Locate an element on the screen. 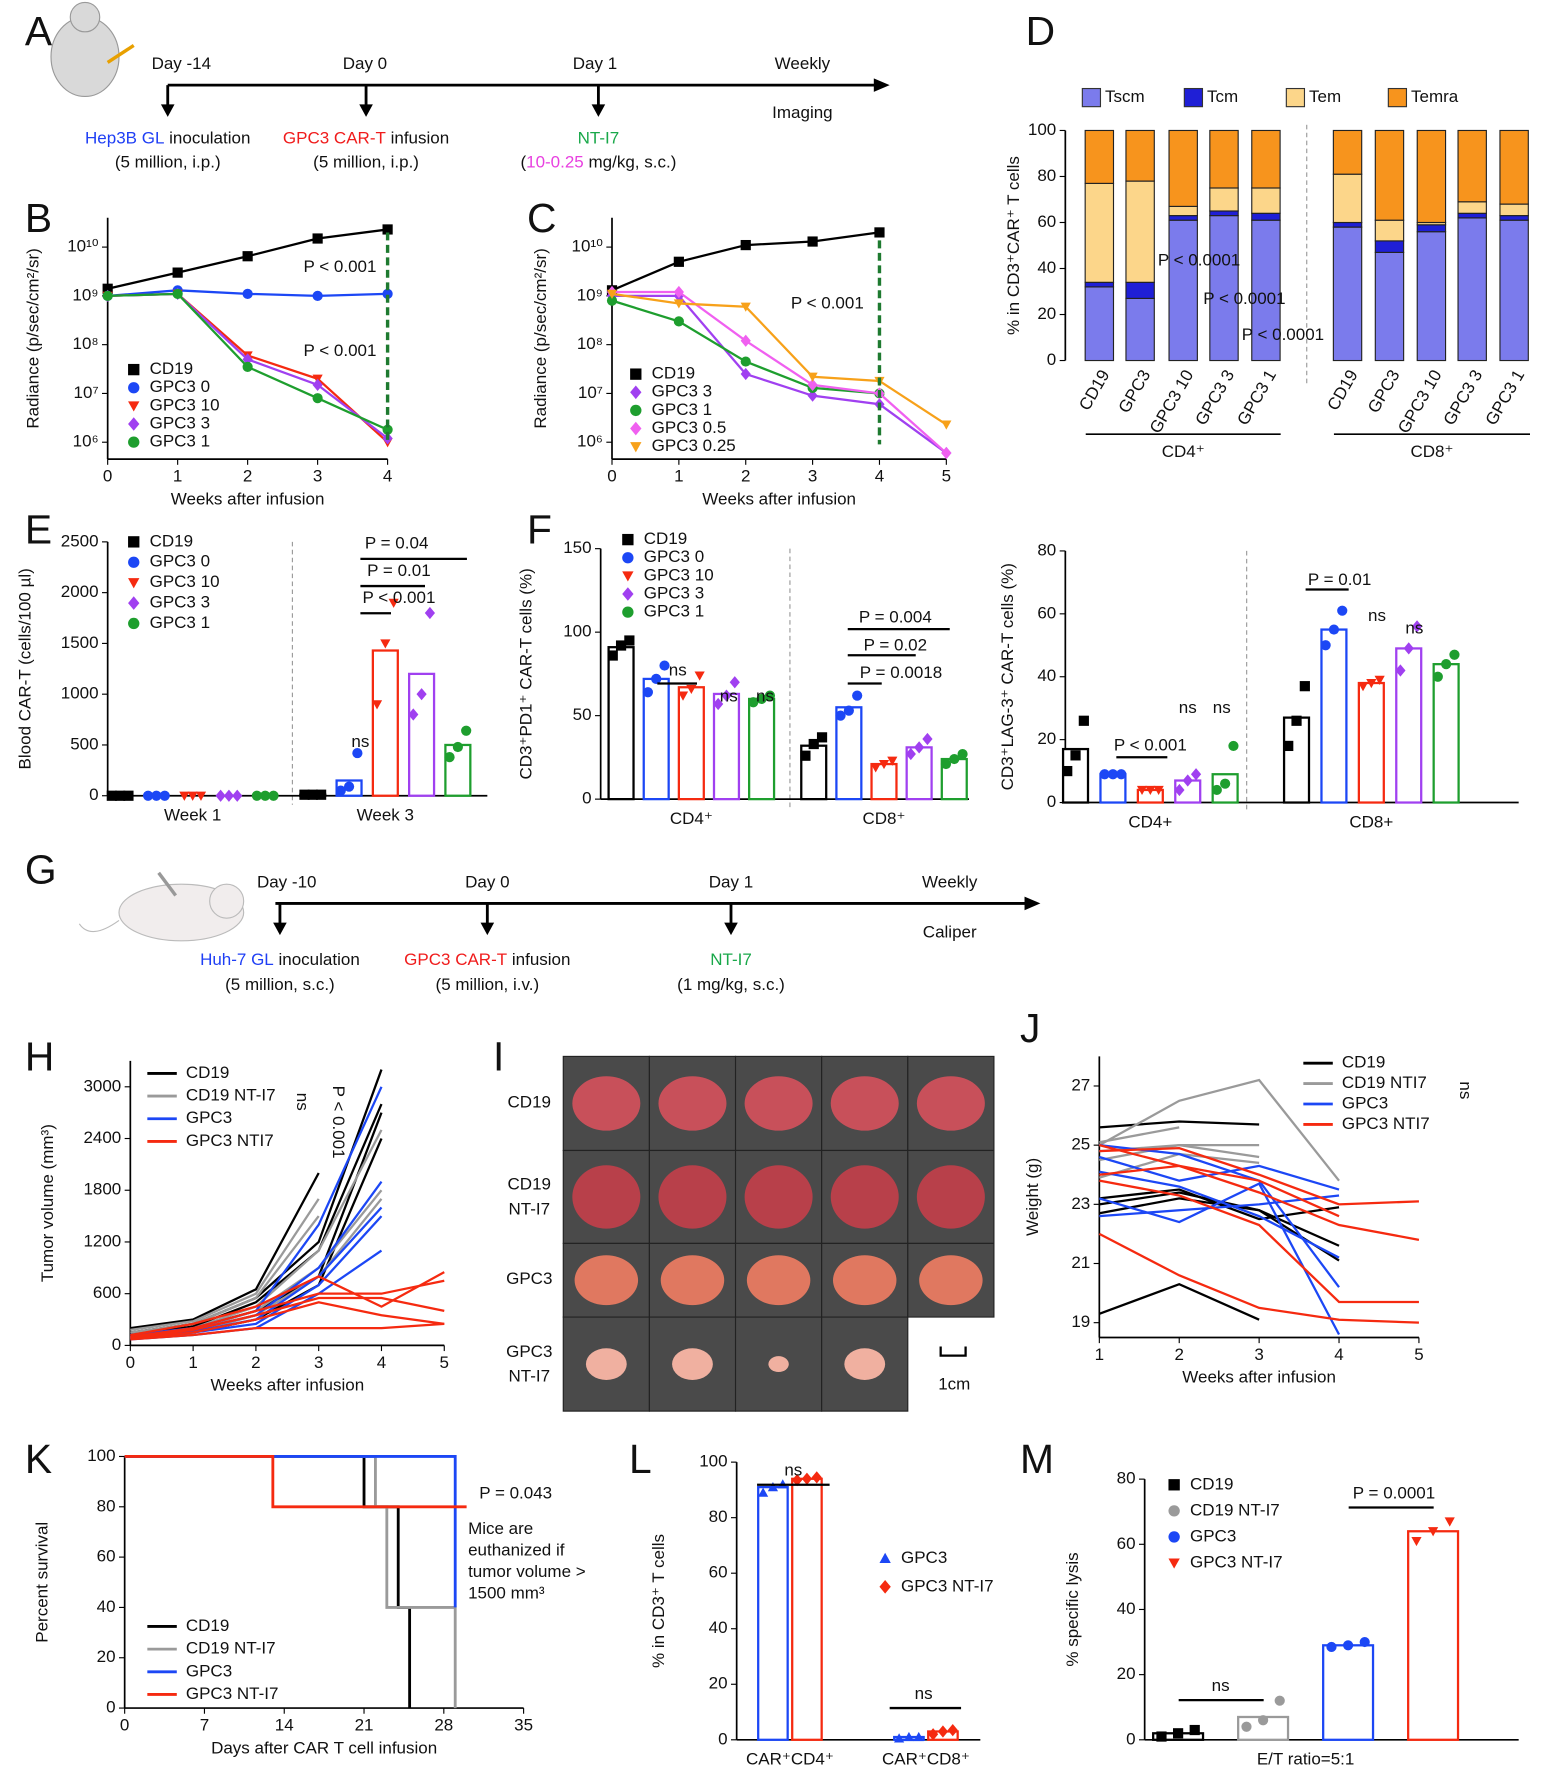 The height and width of the screenshot is (1783, 1547). text-part: euthanized if is located at coordinates (516, 1550).